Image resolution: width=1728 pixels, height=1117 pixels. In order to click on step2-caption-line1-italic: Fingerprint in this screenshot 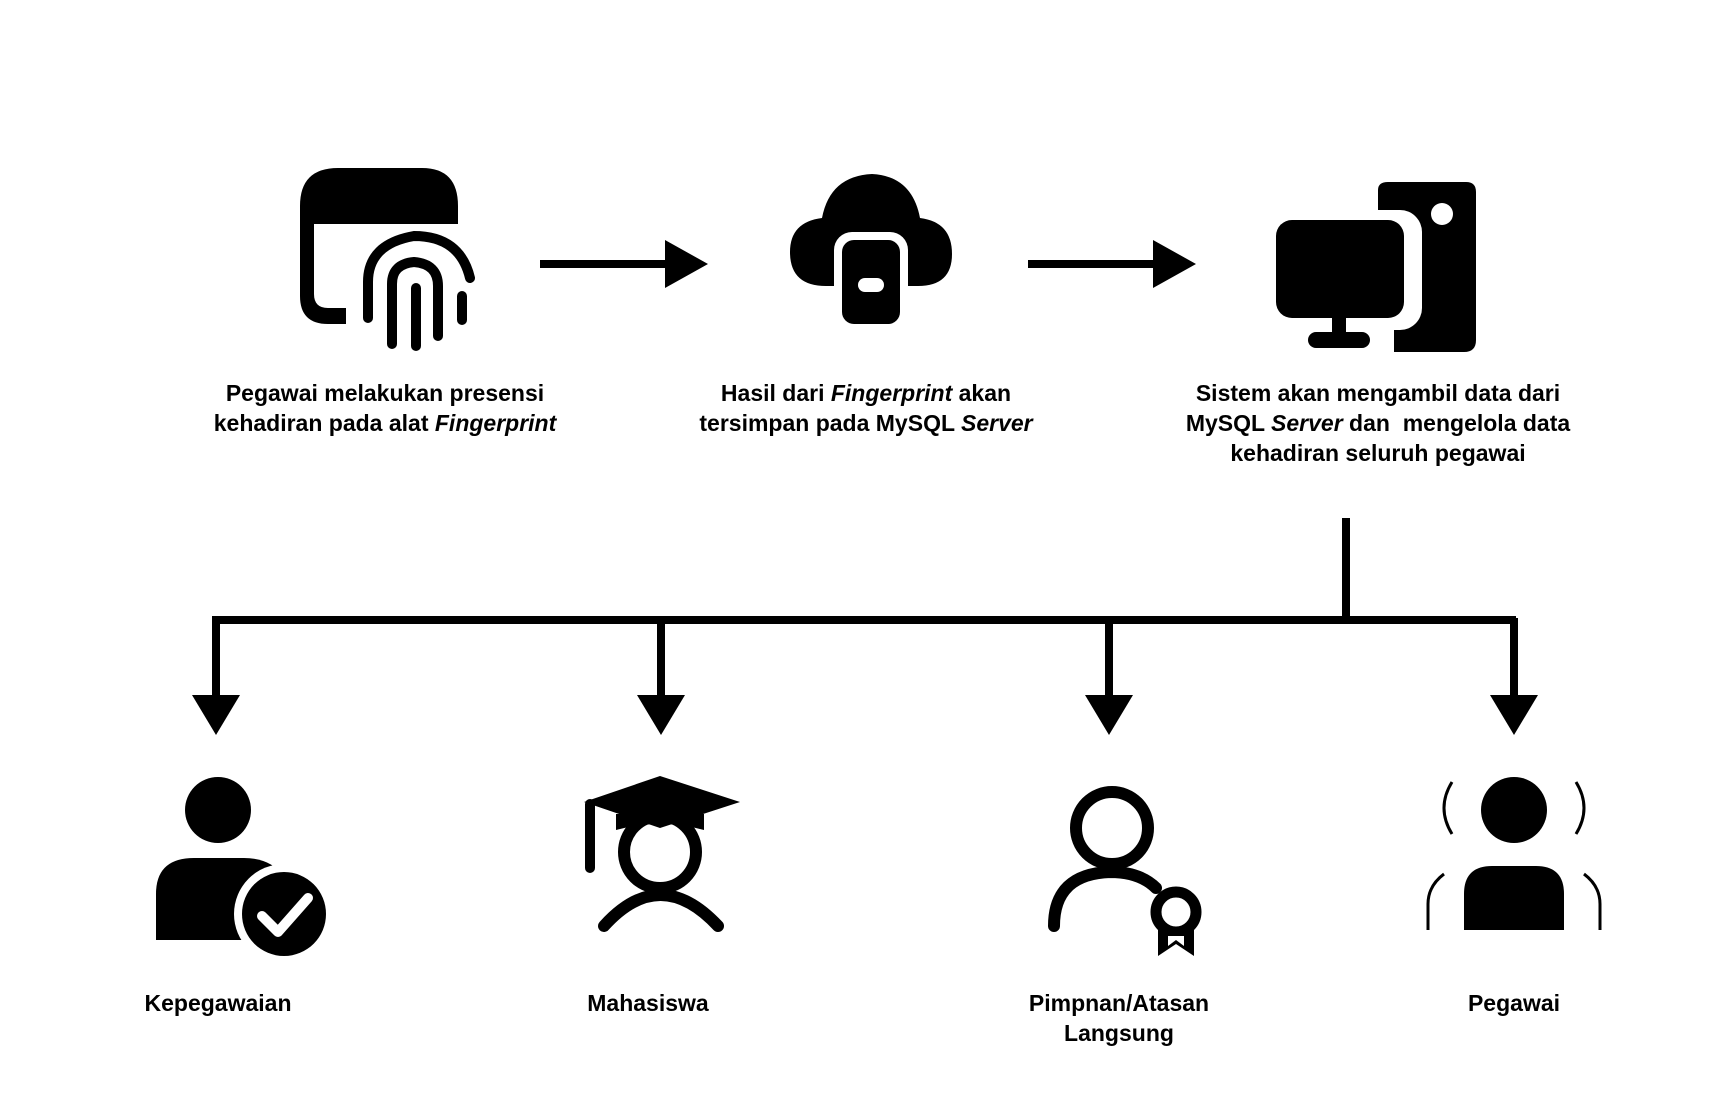, I will do `click(891, 393)`.